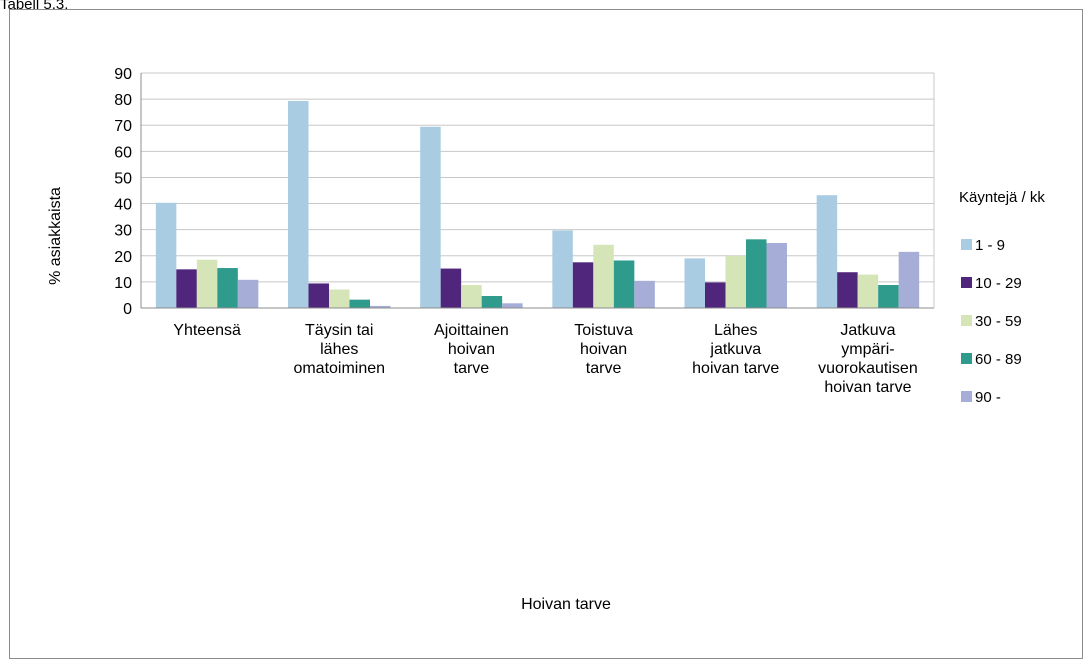  What do you see at coordinates (603, 330) in the screenshot?
I see `x-tick-label-line: Toistuva` at bounding box center [603, 330].